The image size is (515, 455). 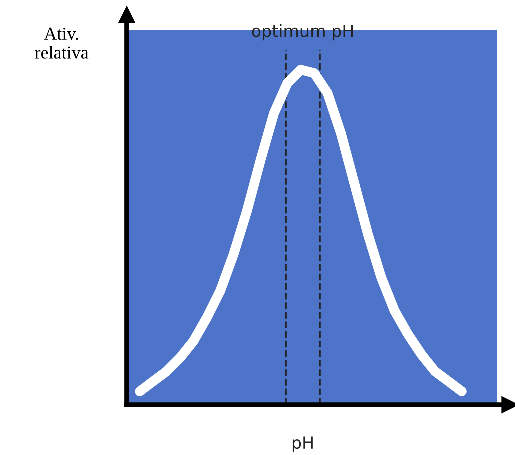 I want to click on x-axis-title: pH, so click(x=302, y=444).